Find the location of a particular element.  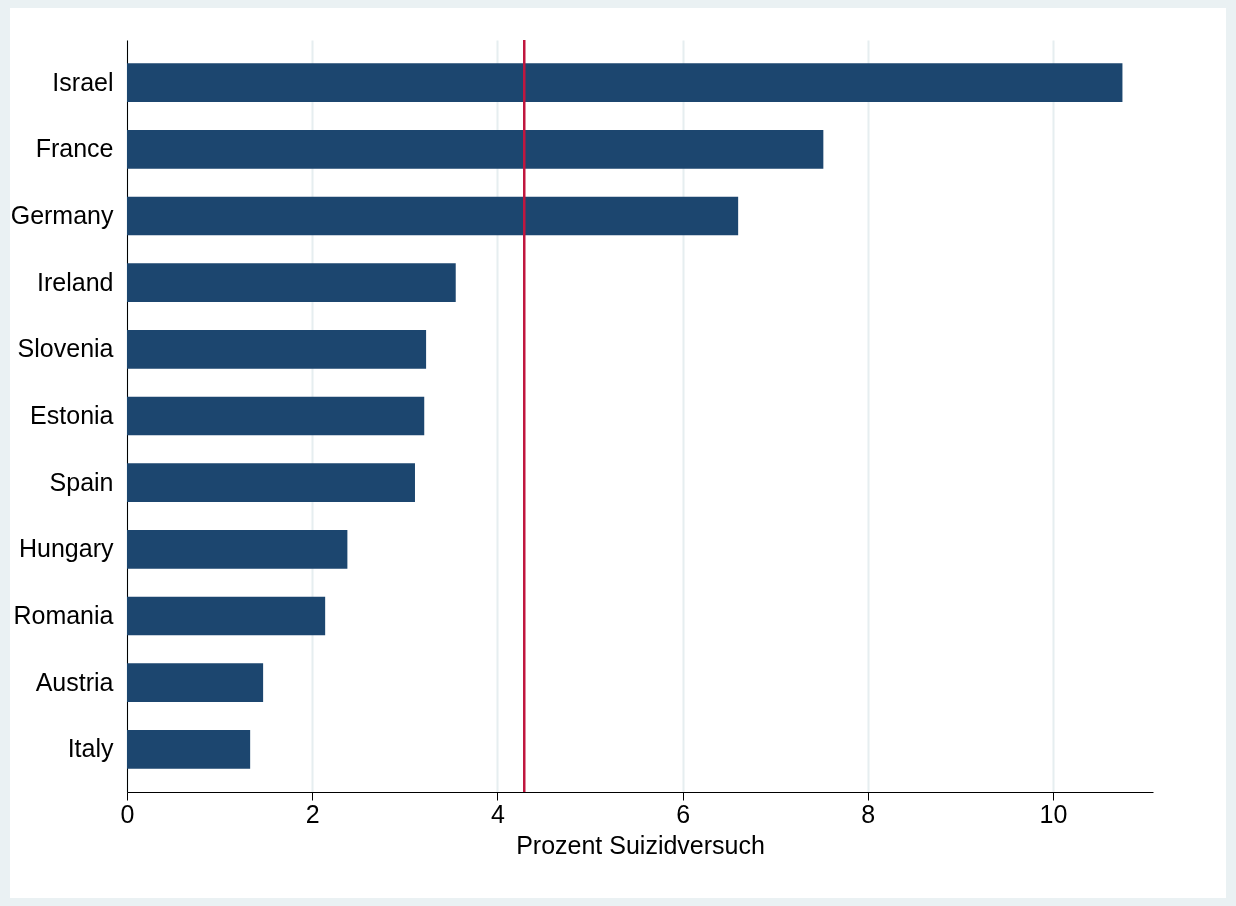

x-tick-label: 10 is located at coordinates (1053, 813).